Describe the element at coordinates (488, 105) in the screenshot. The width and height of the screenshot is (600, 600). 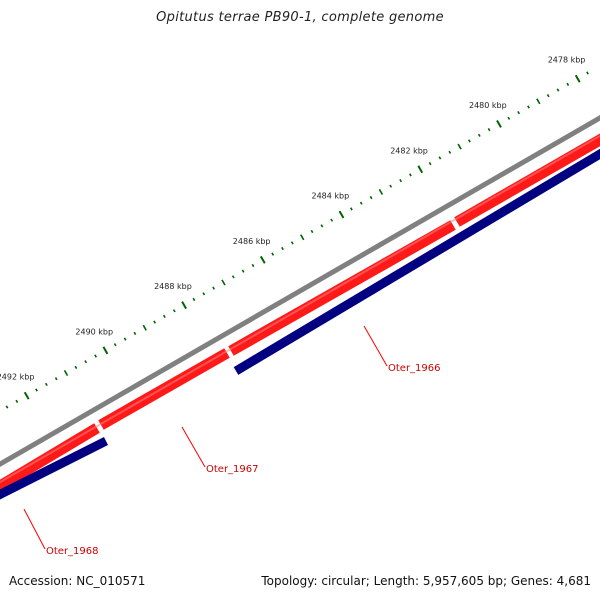
I see `scale-label-2480: 2480 kbp` at that location.